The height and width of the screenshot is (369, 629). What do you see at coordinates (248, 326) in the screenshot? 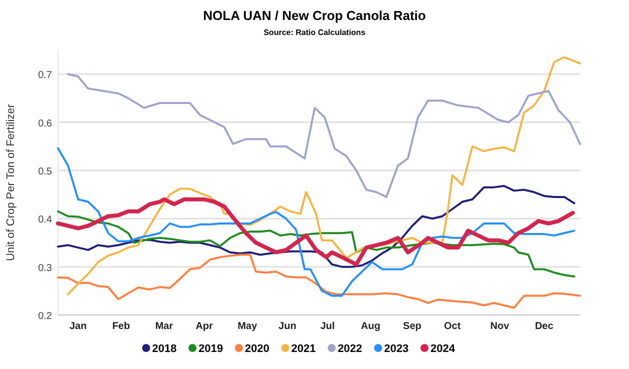
I see `x-tick-label: May` at bounding box center [248, 326].